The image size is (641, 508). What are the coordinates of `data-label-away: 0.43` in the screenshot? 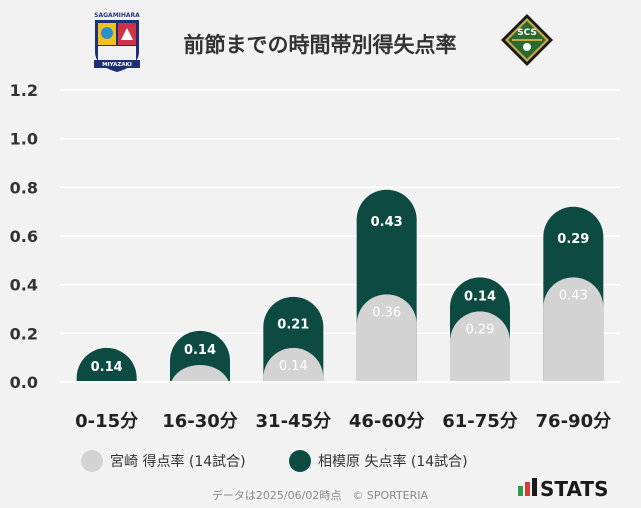 It's located at (387, 222).